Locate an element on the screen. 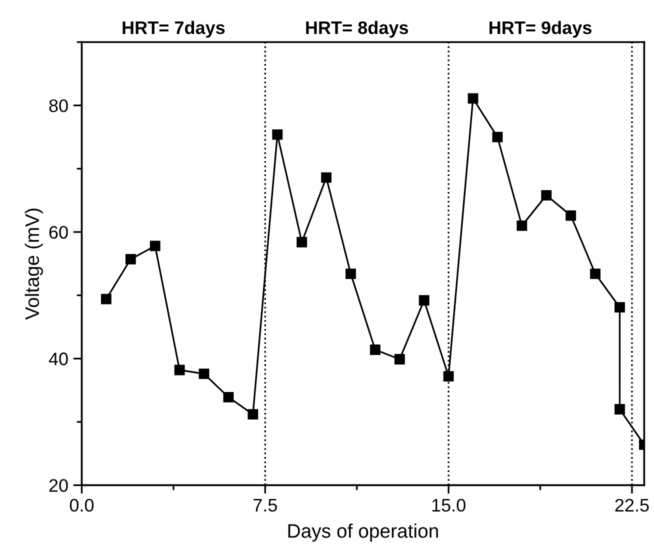 This screenshot has height=547, width=654. x-tick-label: 22.5 is located at coordinates (632, 505).